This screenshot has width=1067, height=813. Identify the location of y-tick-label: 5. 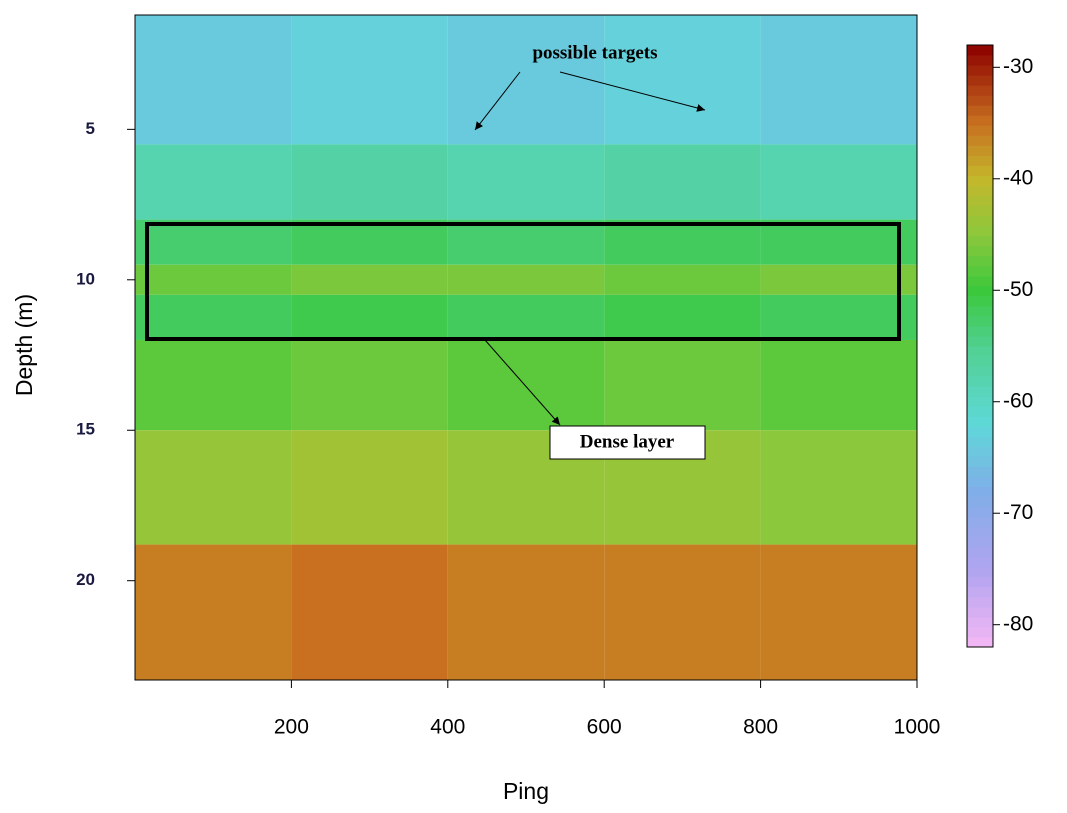
(90, 128).